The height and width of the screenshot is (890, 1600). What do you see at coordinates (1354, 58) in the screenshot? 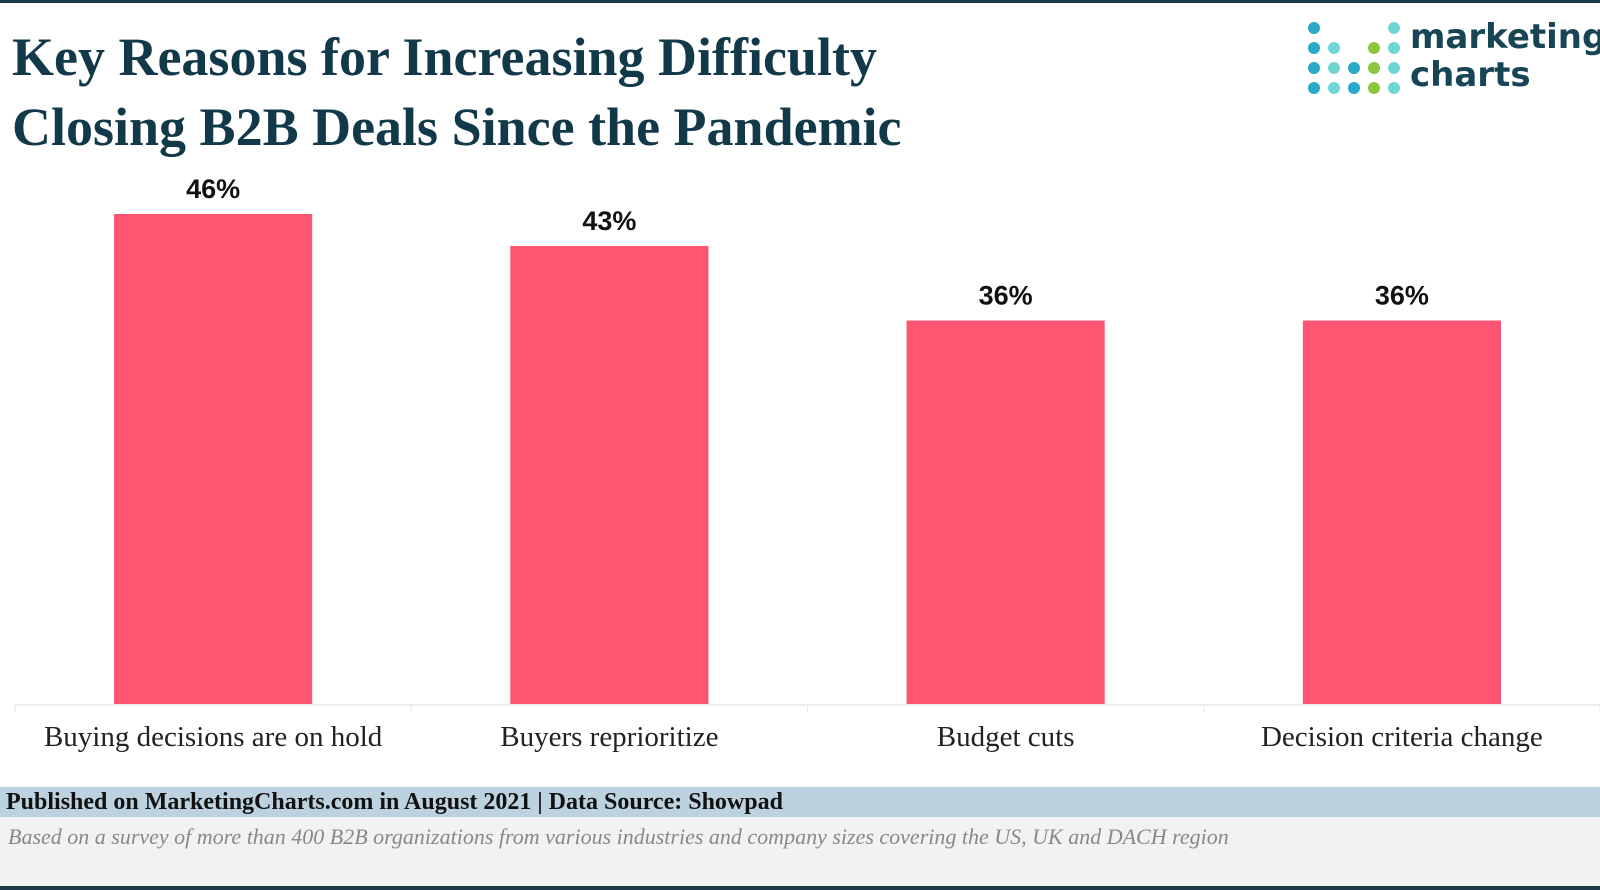
I see `logo-dots` at bounding box center [1354, 58].